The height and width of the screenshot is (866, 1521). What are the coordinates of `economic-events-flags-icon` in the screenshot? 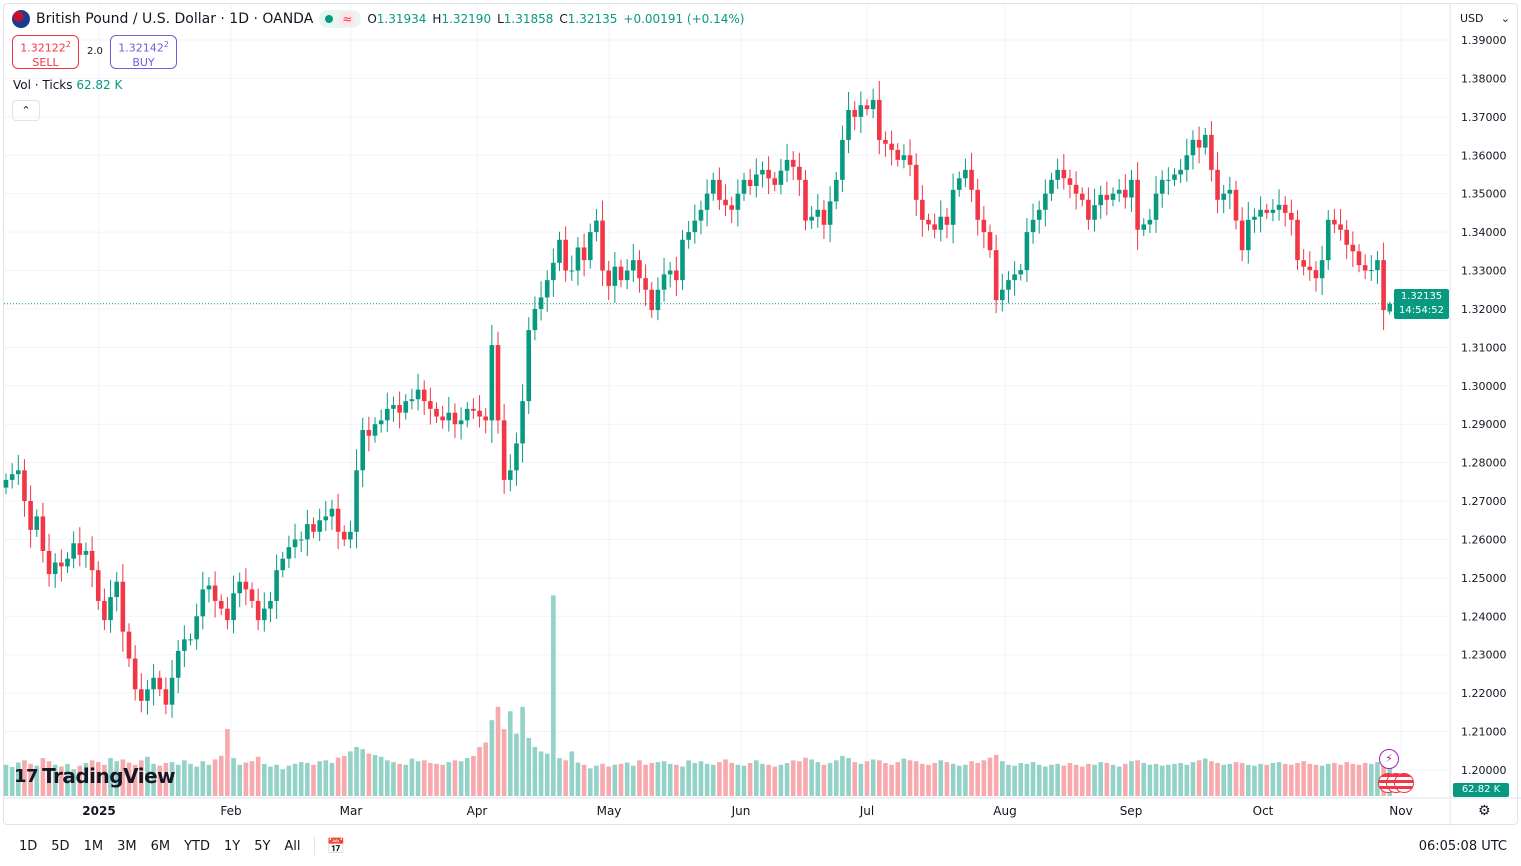 It's located at (1398, 783).